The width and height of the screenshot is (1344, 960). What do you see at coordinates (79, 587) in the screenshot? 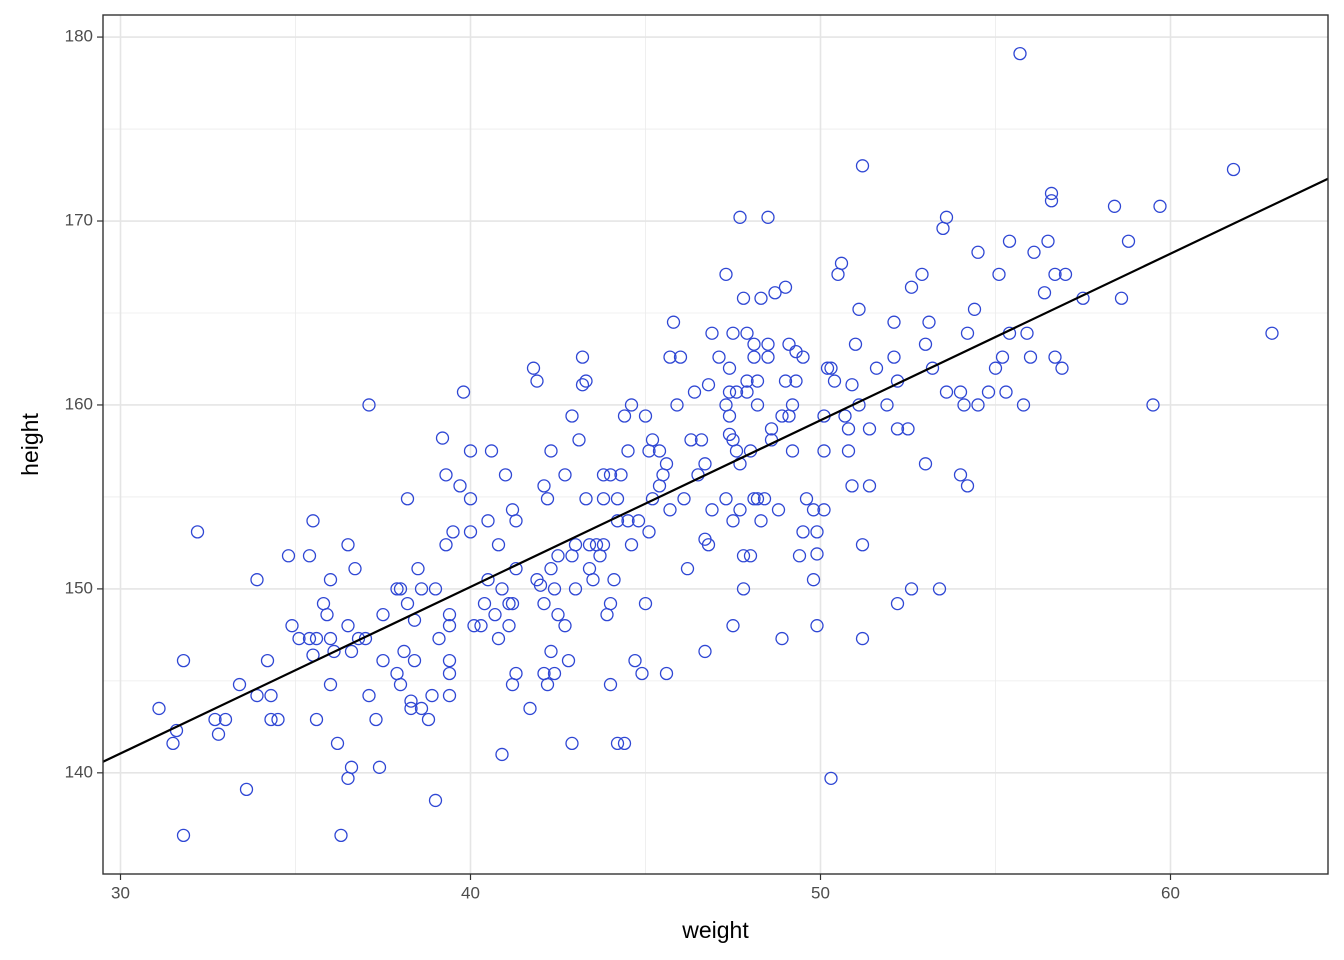
I see `y-tick-label: 150` at bounding box center [79, 587].